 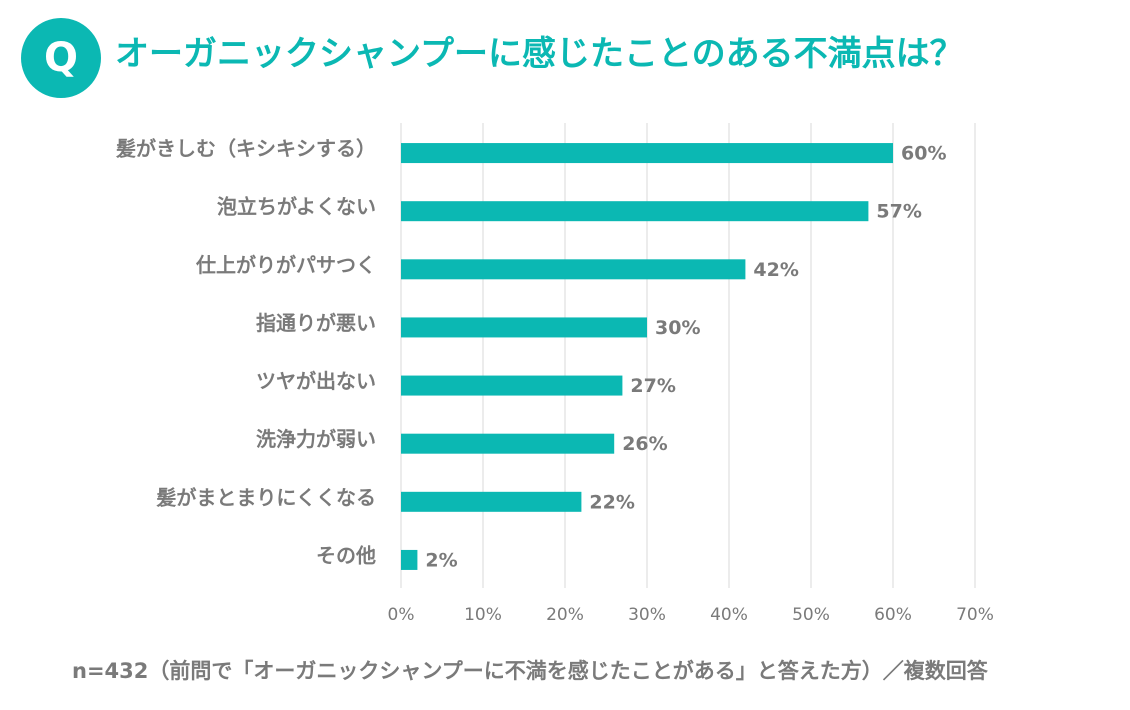 What do you see at coordinates (893, 615) in the screenshot?
I see `x-tick-label: 60%` at bounding box center [893, 615].